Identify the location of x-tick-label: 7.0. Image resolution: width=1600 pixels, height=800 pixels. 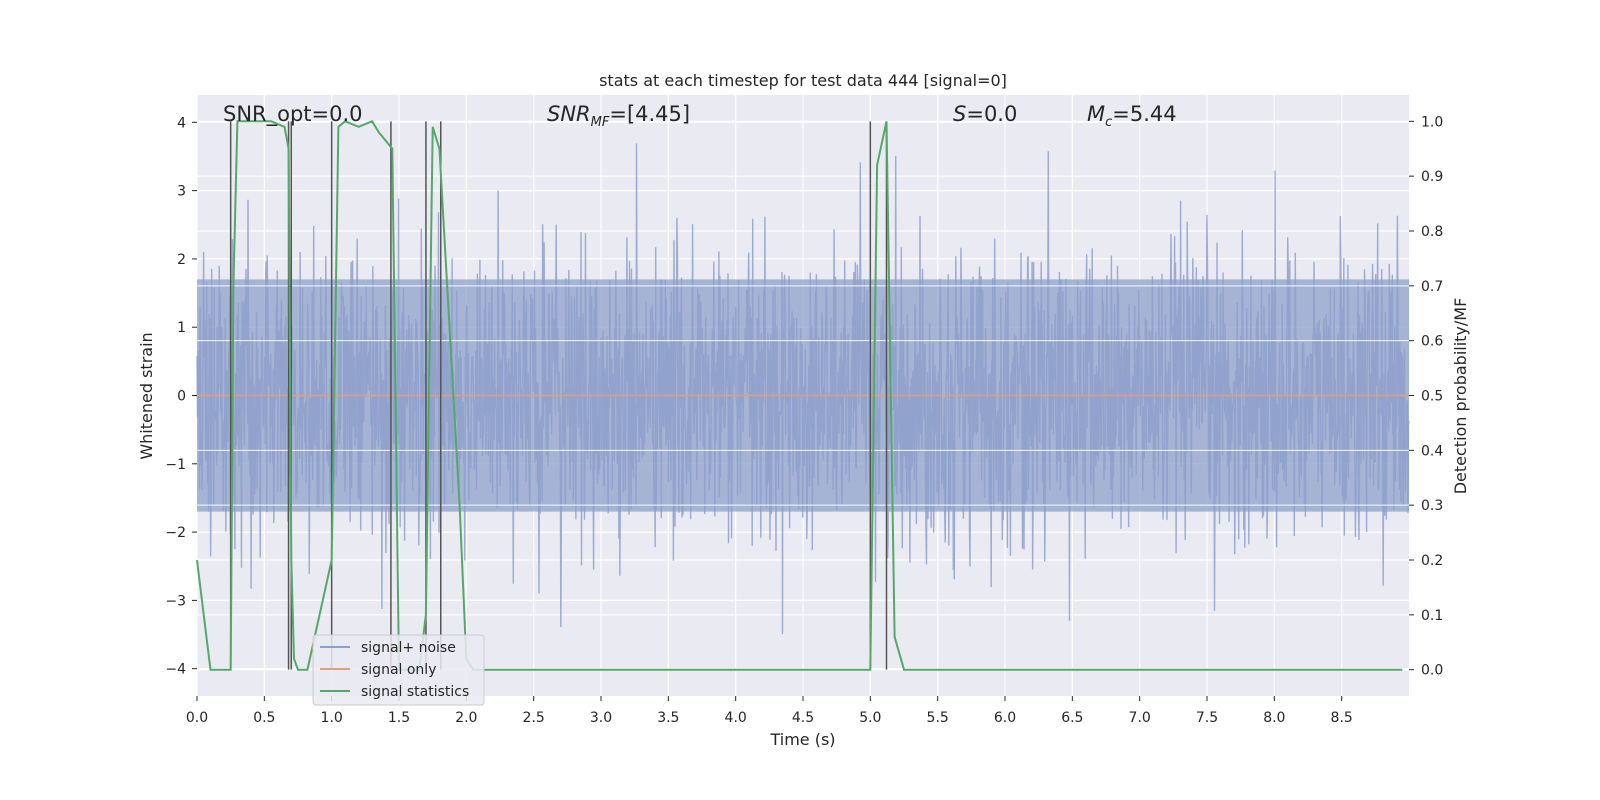
(1140, 718).